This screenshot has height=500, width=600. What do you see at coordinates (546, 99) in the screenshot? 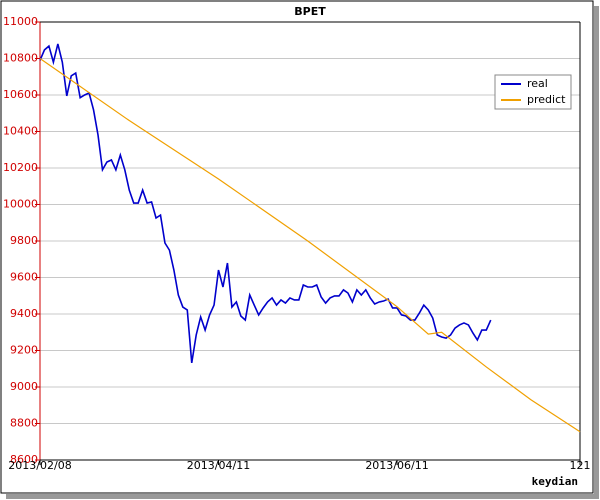
I see `legend-label: predict` at bounding box center [546, 99].